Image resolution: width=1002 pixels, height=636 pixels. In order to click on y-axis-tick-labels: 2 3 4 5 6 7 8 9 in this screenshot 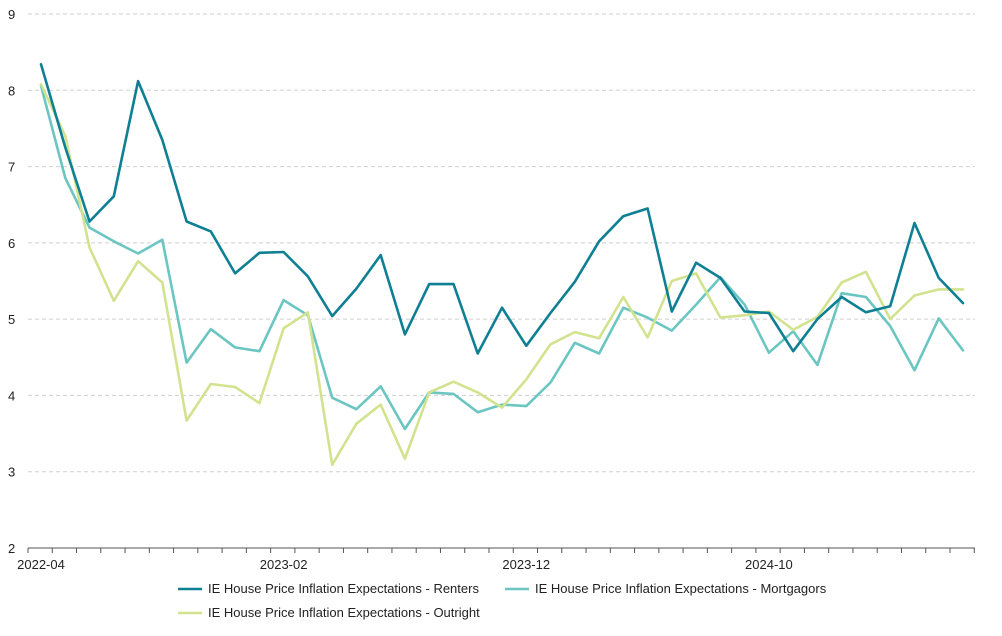, I will do `click(11, 281)`.